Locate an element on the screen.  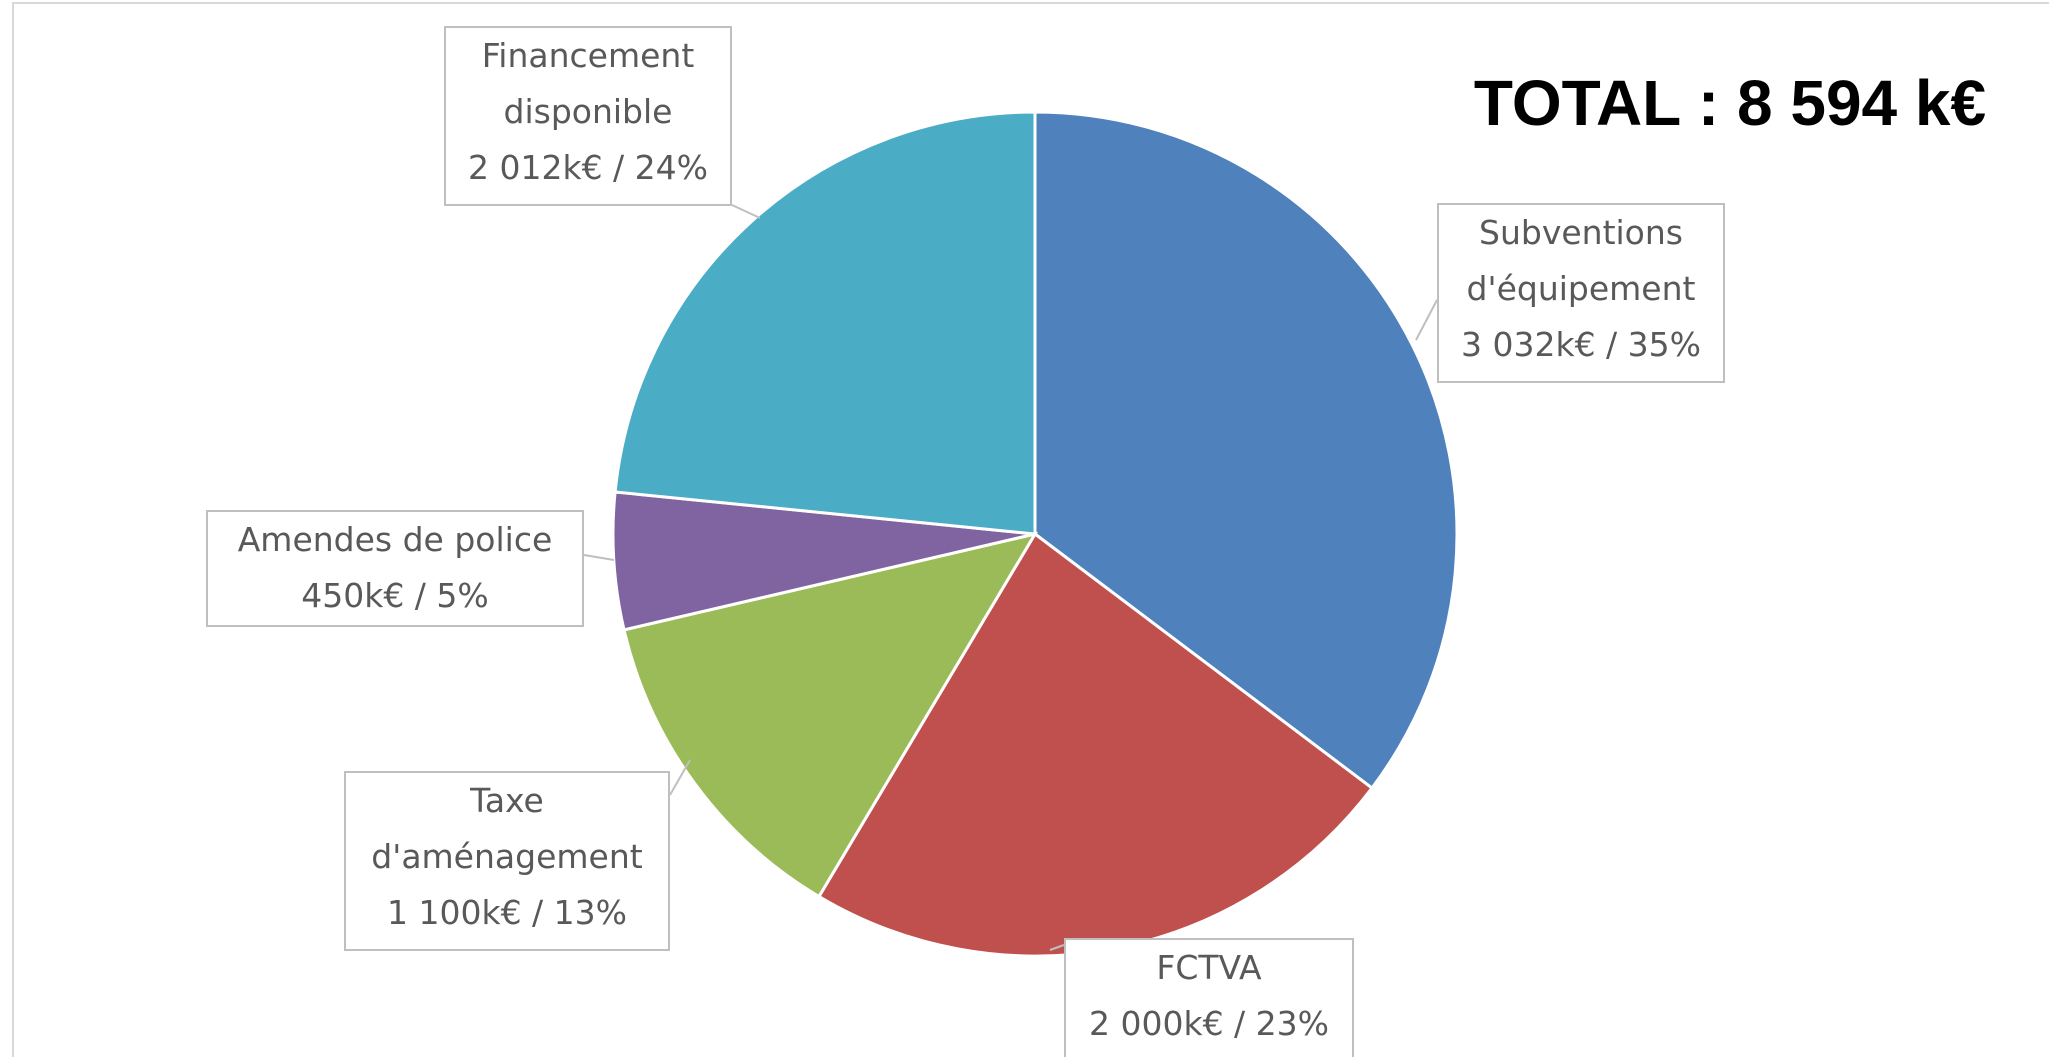
category-label: Financement disponible is located at coordinates (588, 83).